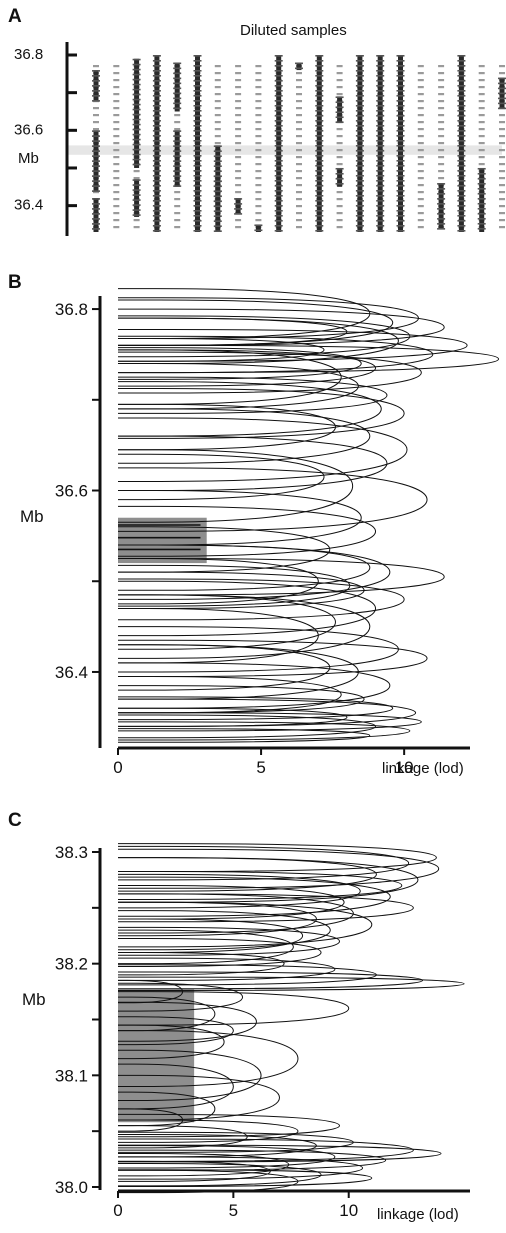 The image size is (506, 1233). Describe the element at coordinates (71, 1187) in the screenshot. I see `y-tick-label: 38.0` at that location.